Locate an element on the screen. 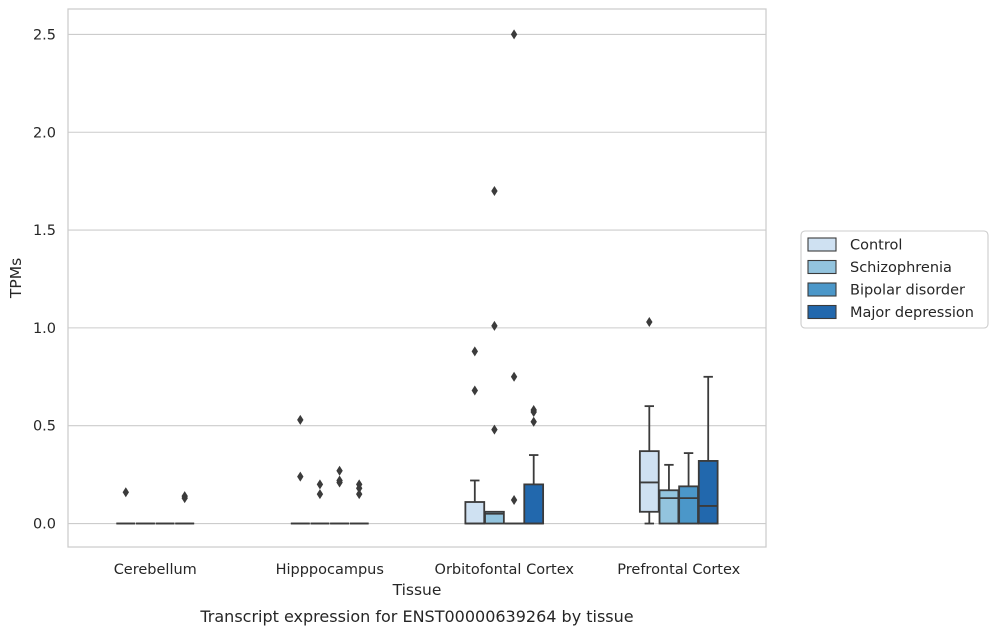  y-tick-label: 0.0 is located at coordinates (44, 525).